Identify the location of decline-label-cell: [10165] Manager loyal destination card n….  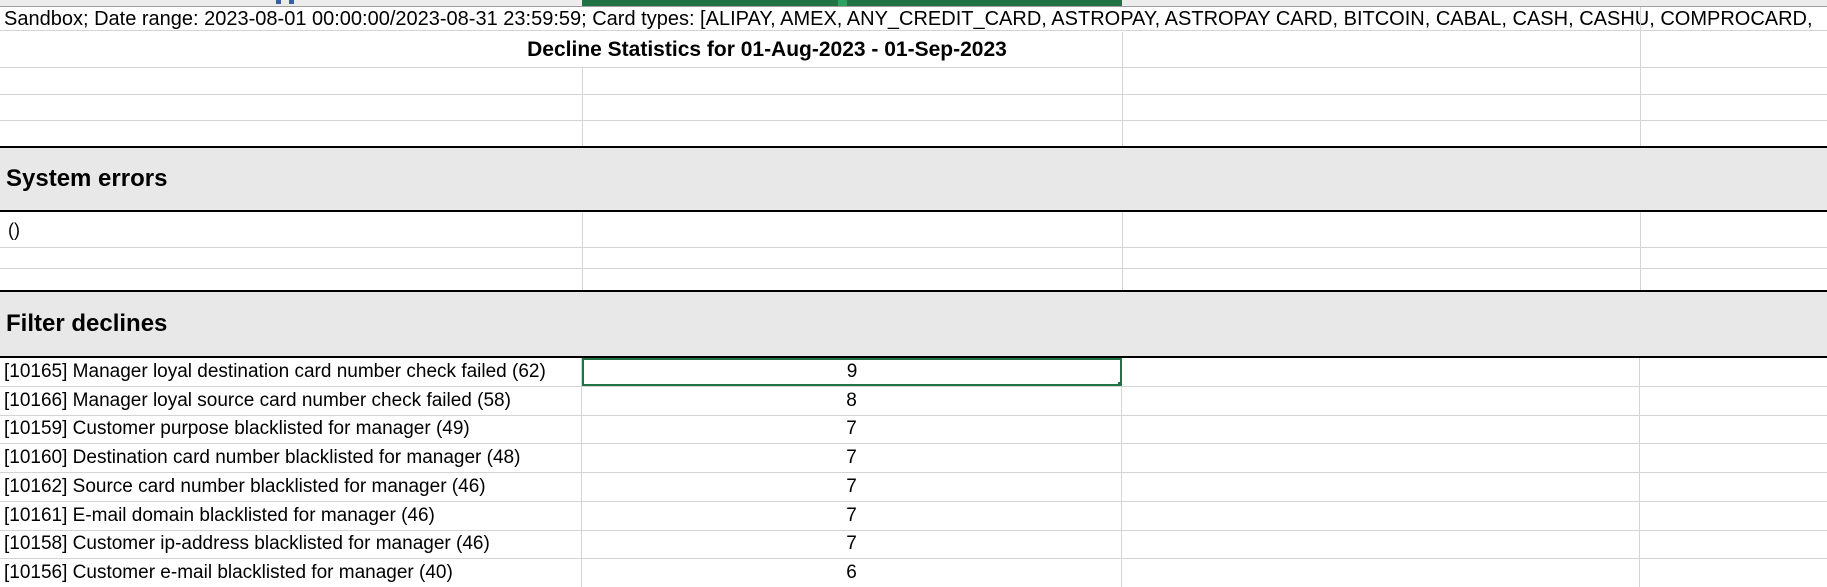
(291, 372).